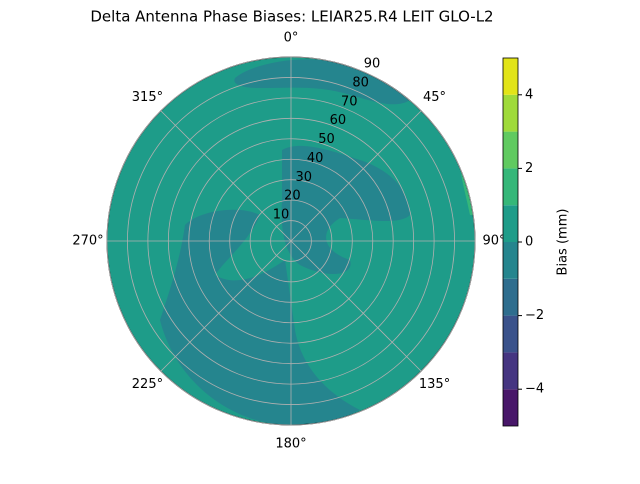  I want to click on colorbar-tick-label: 0, so click(529, 242).